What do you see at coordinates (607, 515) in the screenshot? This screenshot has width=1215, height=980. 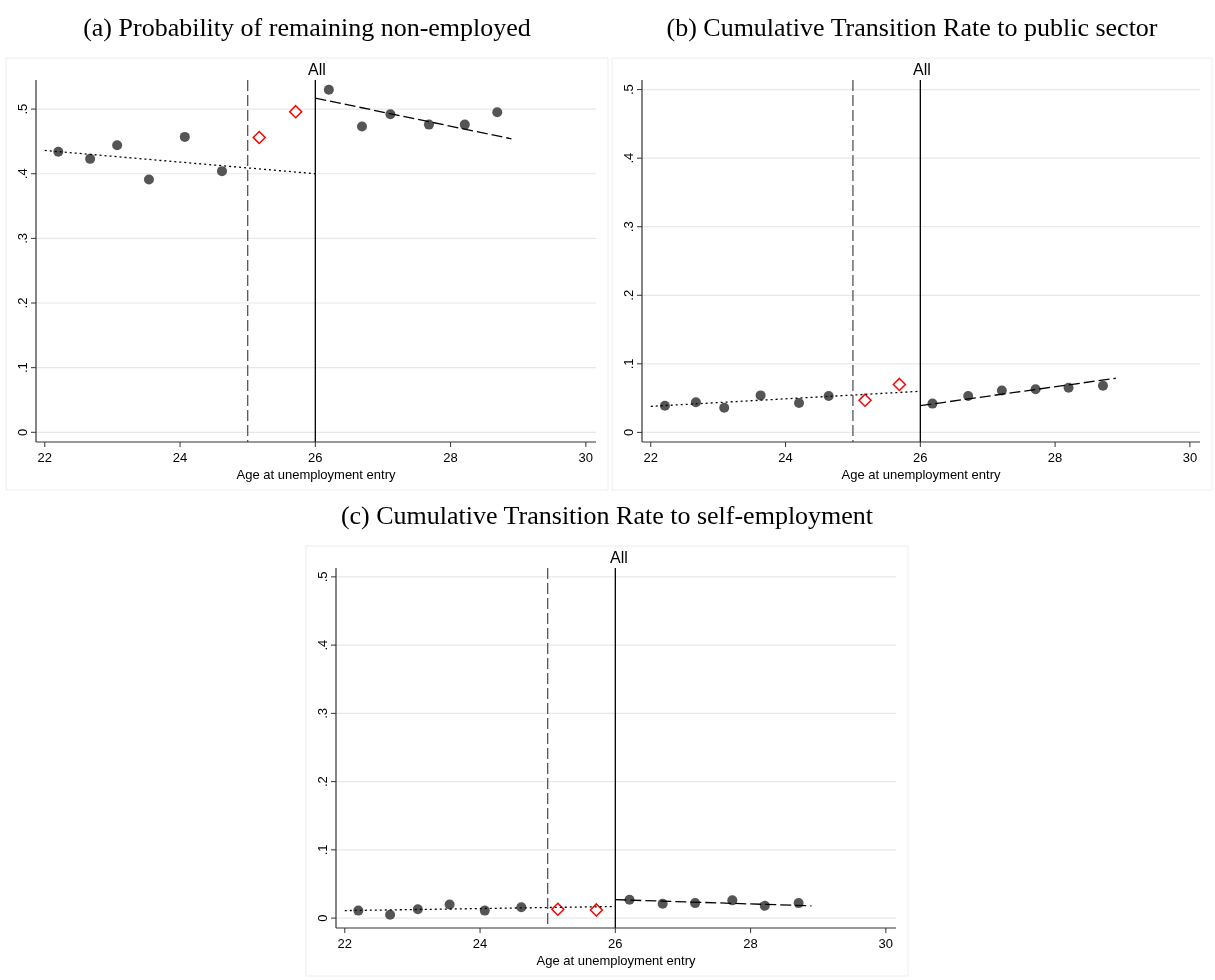 I see `chart-title: (c) Cumulative Transition Rate to self-employment` at bounding box center [607, 515].